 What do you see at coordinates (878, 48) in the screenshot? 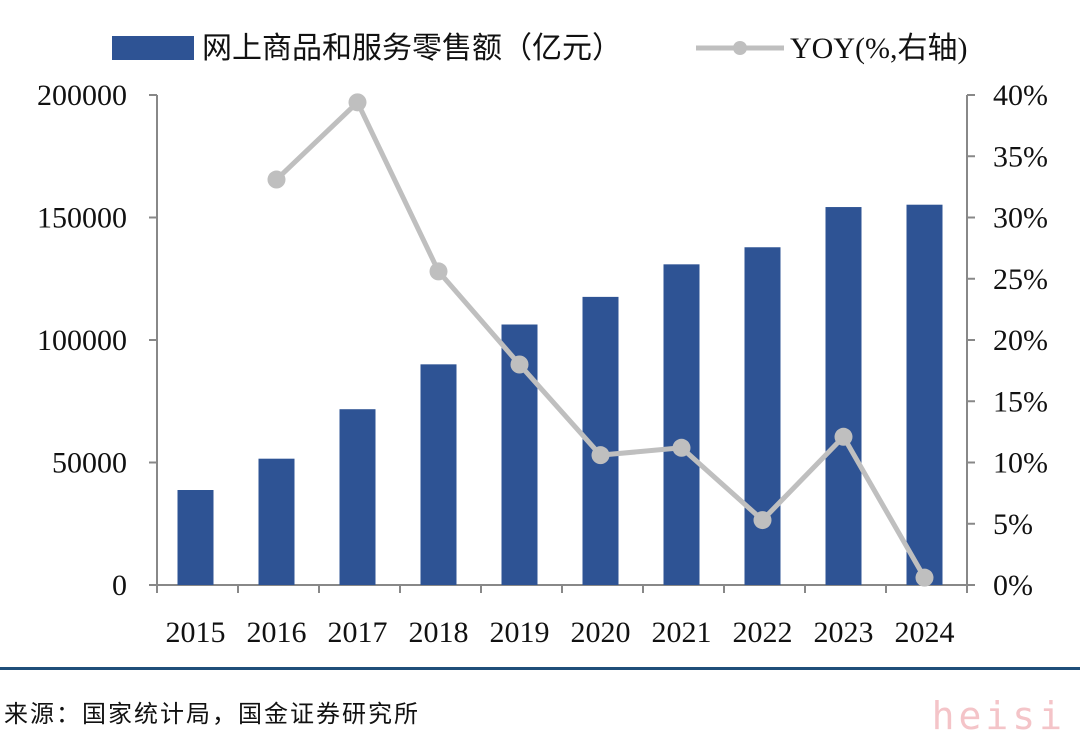
I see `legend-line-label: YOY(%,右轴)` at bounding box center [878, 48].